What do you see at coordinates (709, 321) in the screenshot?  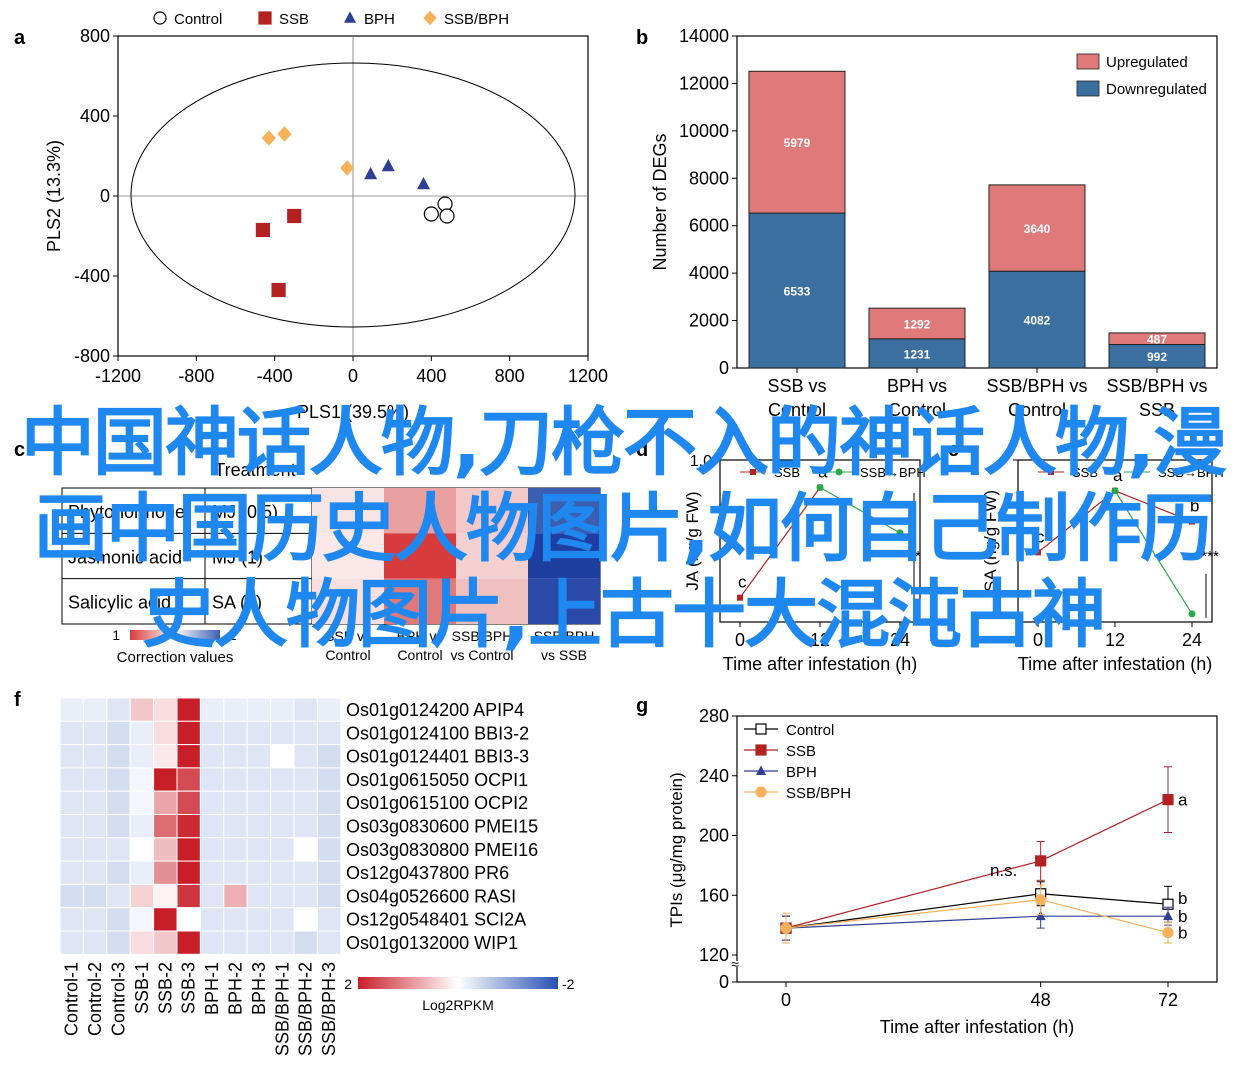 I see `y-tick-label: 2000` at bounding box center [709, 321].